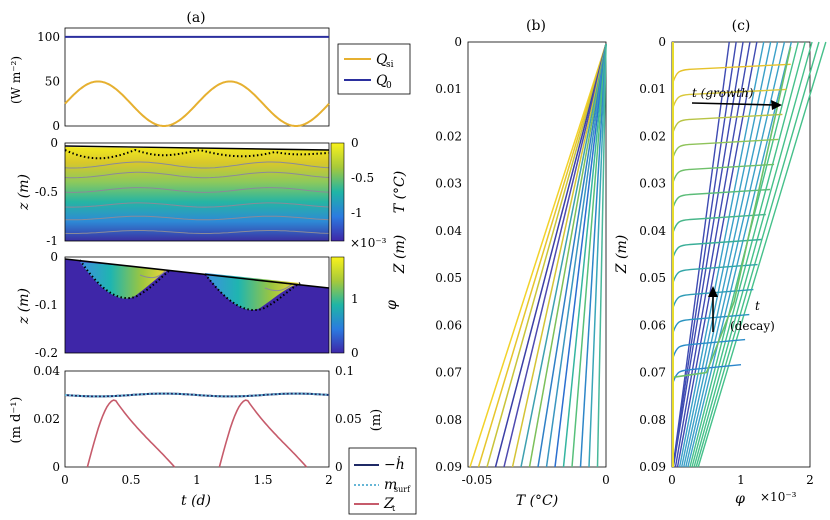 Image resolution: width=830 pixels, height=520 pixels. I want to click on panel-a-title: (a), so click(195, 18).